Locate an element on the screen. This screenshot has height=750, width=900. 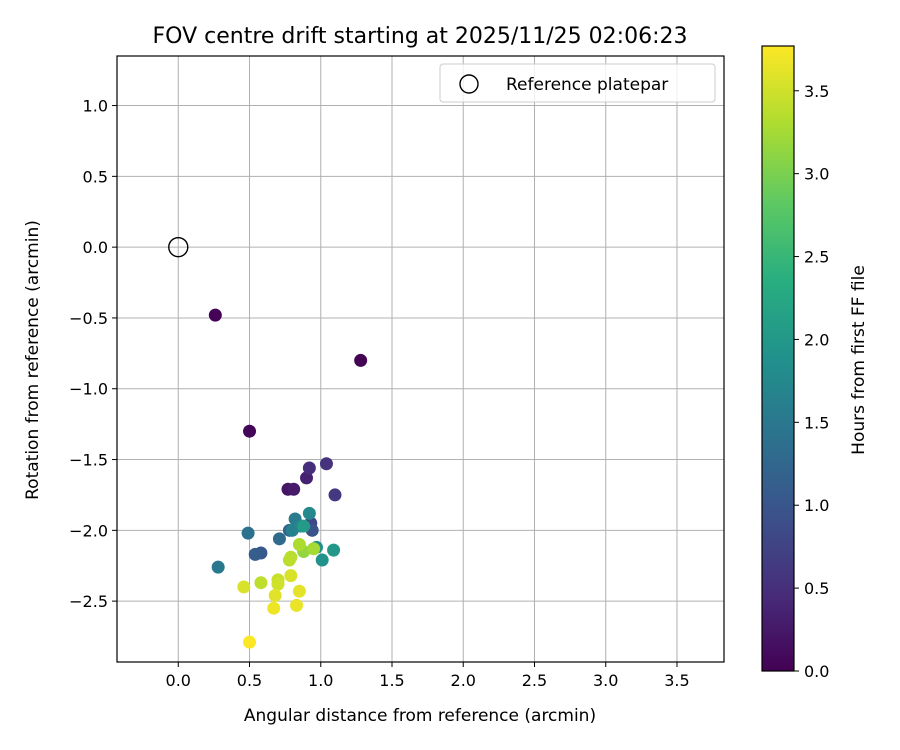
y-tick-label: −1.5 is located at coordinates (88, 460).